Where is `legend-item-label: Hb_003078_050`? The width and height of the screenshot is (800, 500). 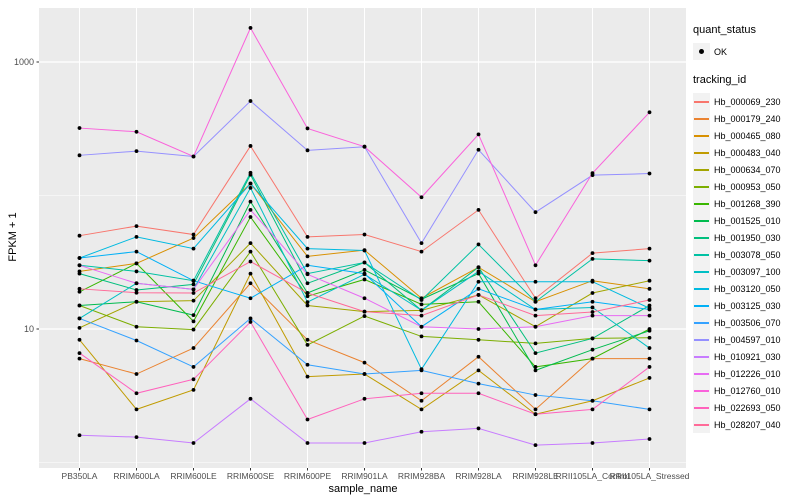 legend-item-label: Hb_003078_050 is located at coordinates (747, 254).